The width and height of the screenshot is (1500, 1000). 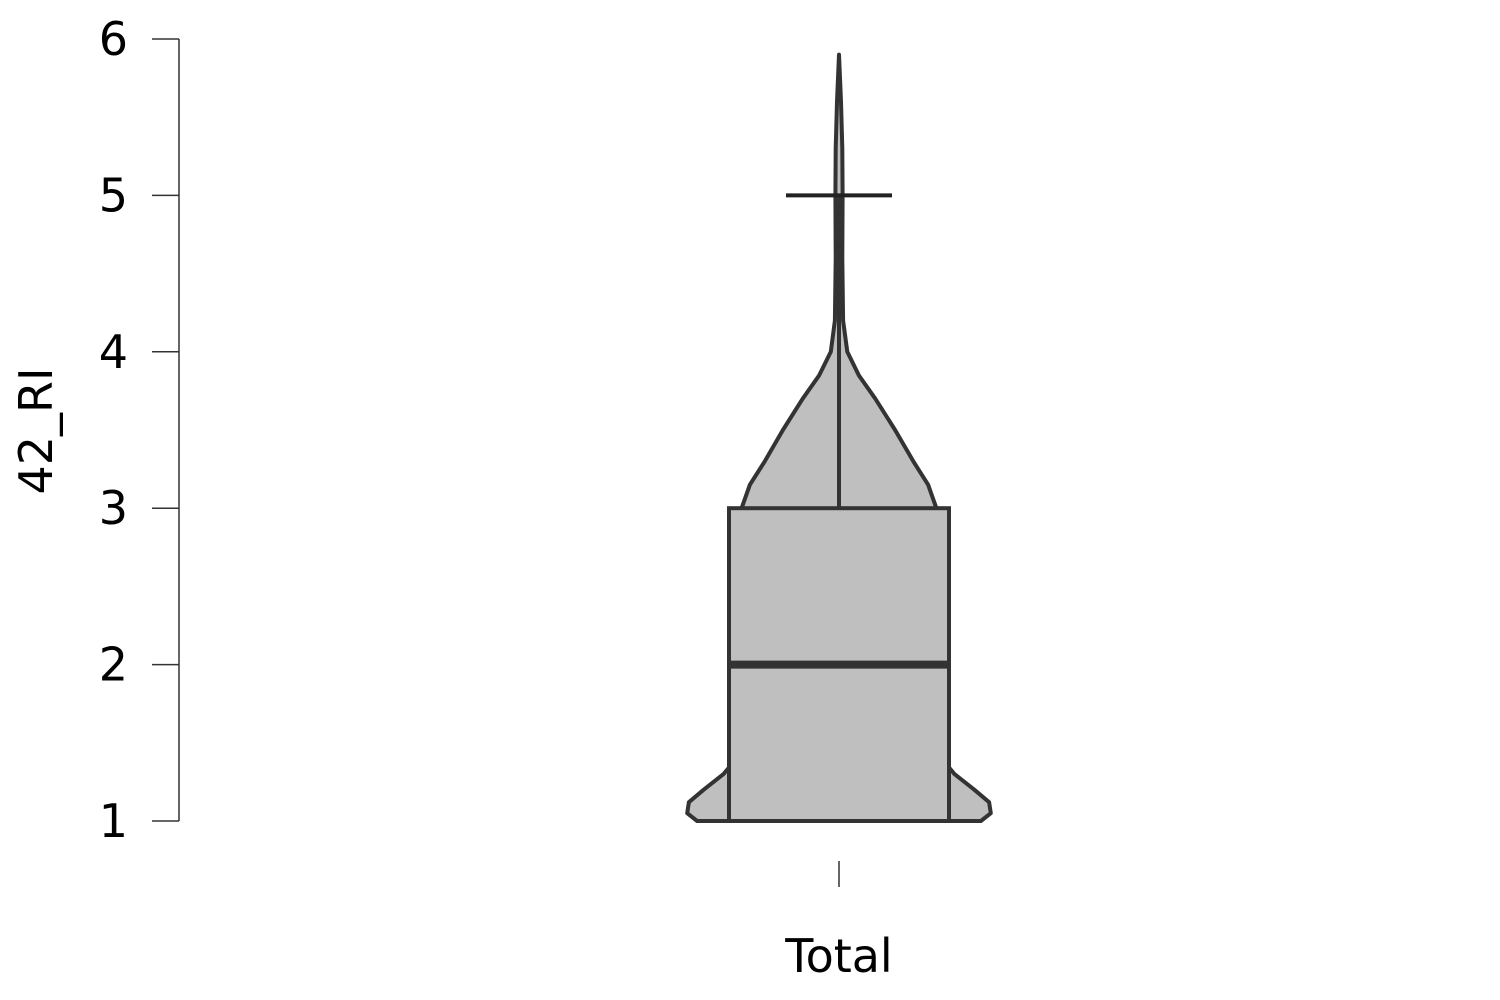 I want to click on y-tick-label: 5, so click(x=113, y=195).